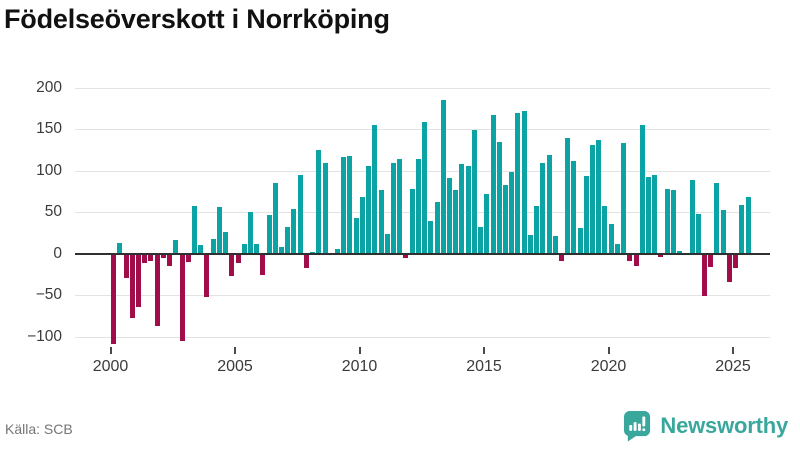  I want to click on x-axis-label: 2020, so click(608, 366).